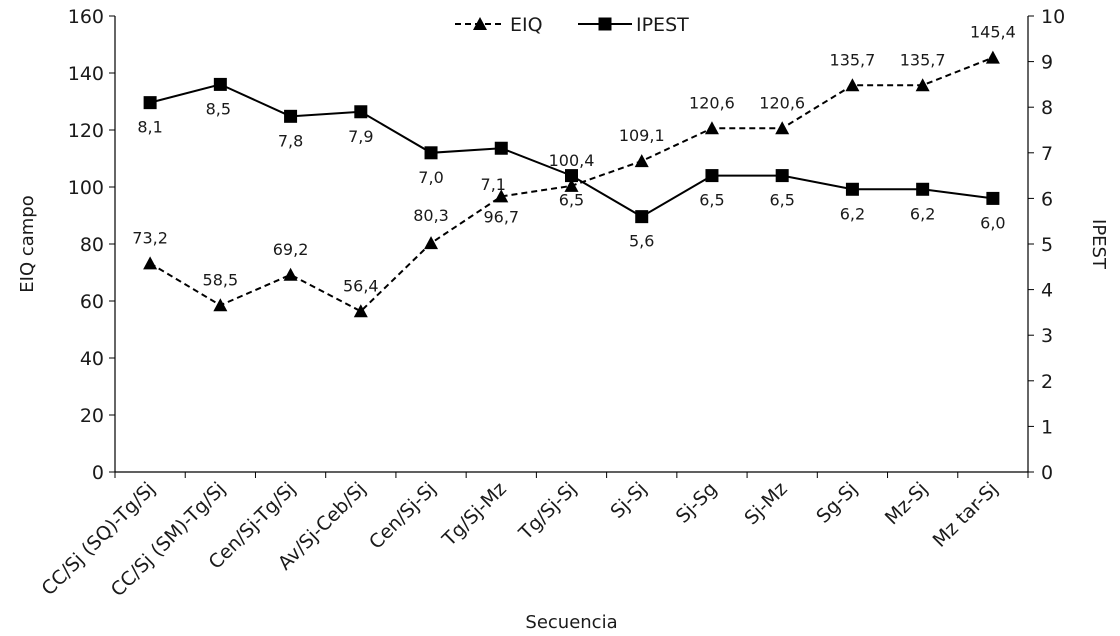 This screenshot has height=636, width=1120. What do you see at coordinates (501, 216) in the screenshot?
I see `eiq-data-label: 96,7` at bounding box center [501, 216].